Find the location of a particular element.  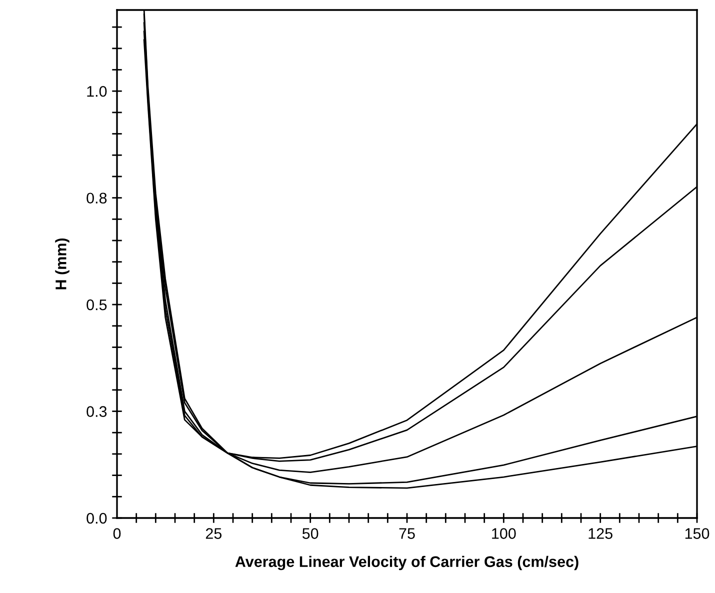

x-tick-label: 50 is located at coordinates (310, 533).